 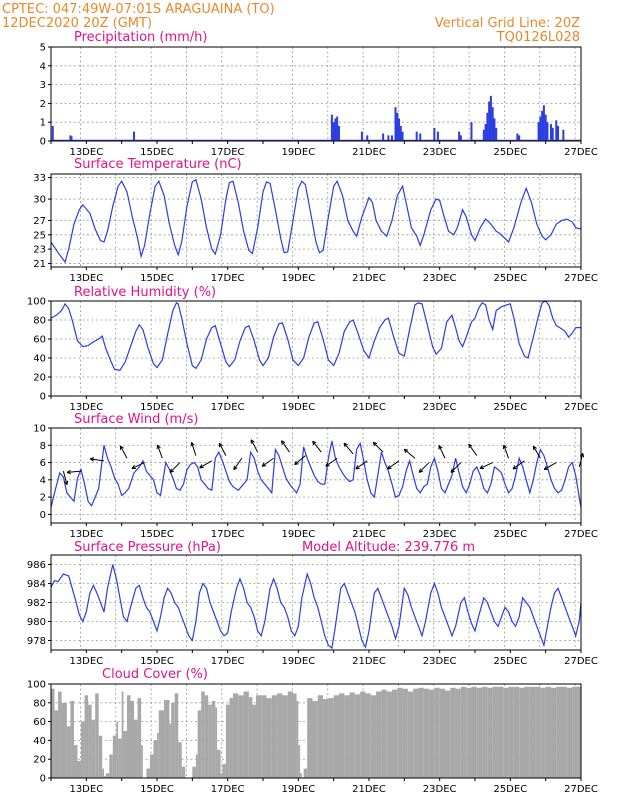 What do you see at coordinates (39, 321) in the screenshot?
I see `humidity-ytick-label: 80` at bounding box center [39, 321].